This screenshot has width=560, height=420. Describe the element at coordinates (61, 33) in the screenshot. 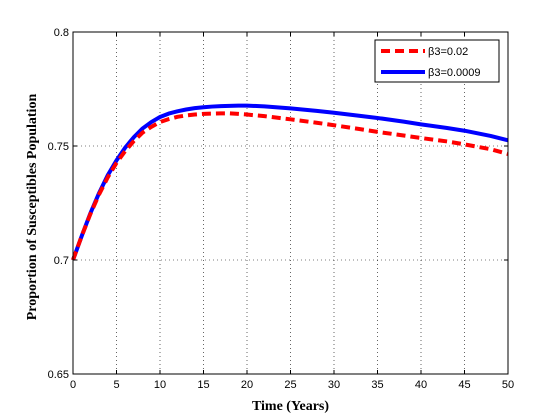

I see `y-tick-label: 0.8` at that location.